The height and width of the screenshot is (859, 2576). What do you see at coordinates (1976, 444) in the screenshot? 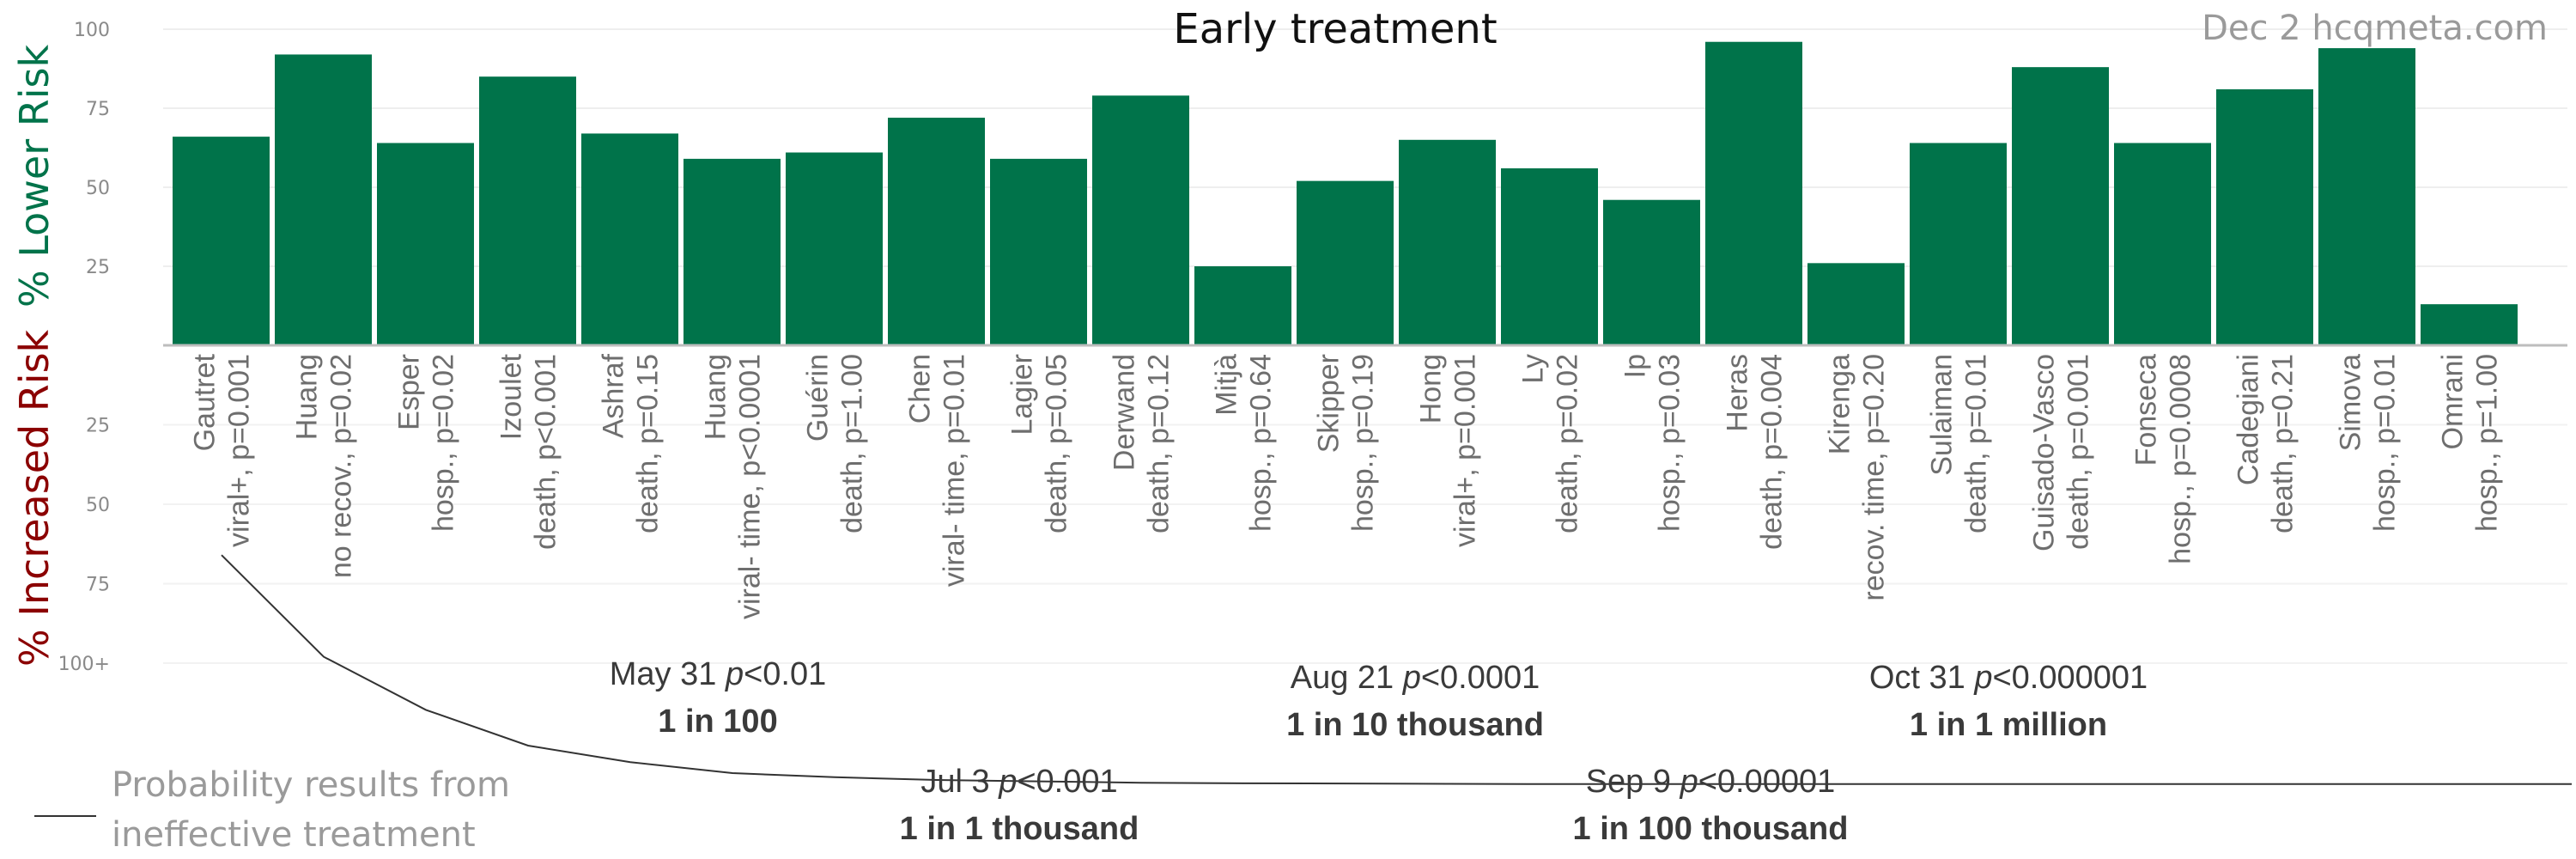
I see `x-tick-detail: death, p=0.01` at bounding box center [1976, 444].